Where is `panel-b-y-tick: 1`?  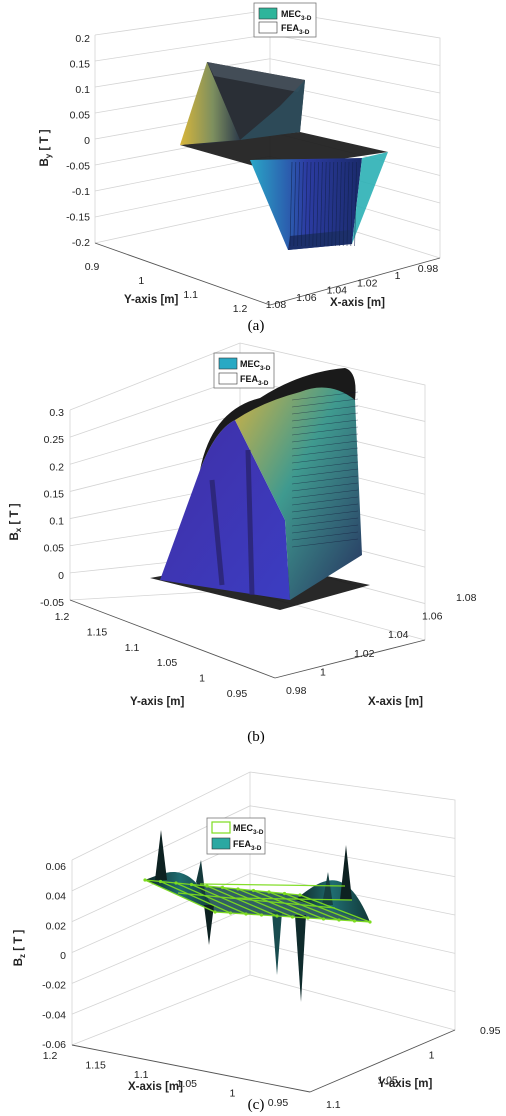 panel-b-y-tick: 1 is located at coordinates (202, 679).